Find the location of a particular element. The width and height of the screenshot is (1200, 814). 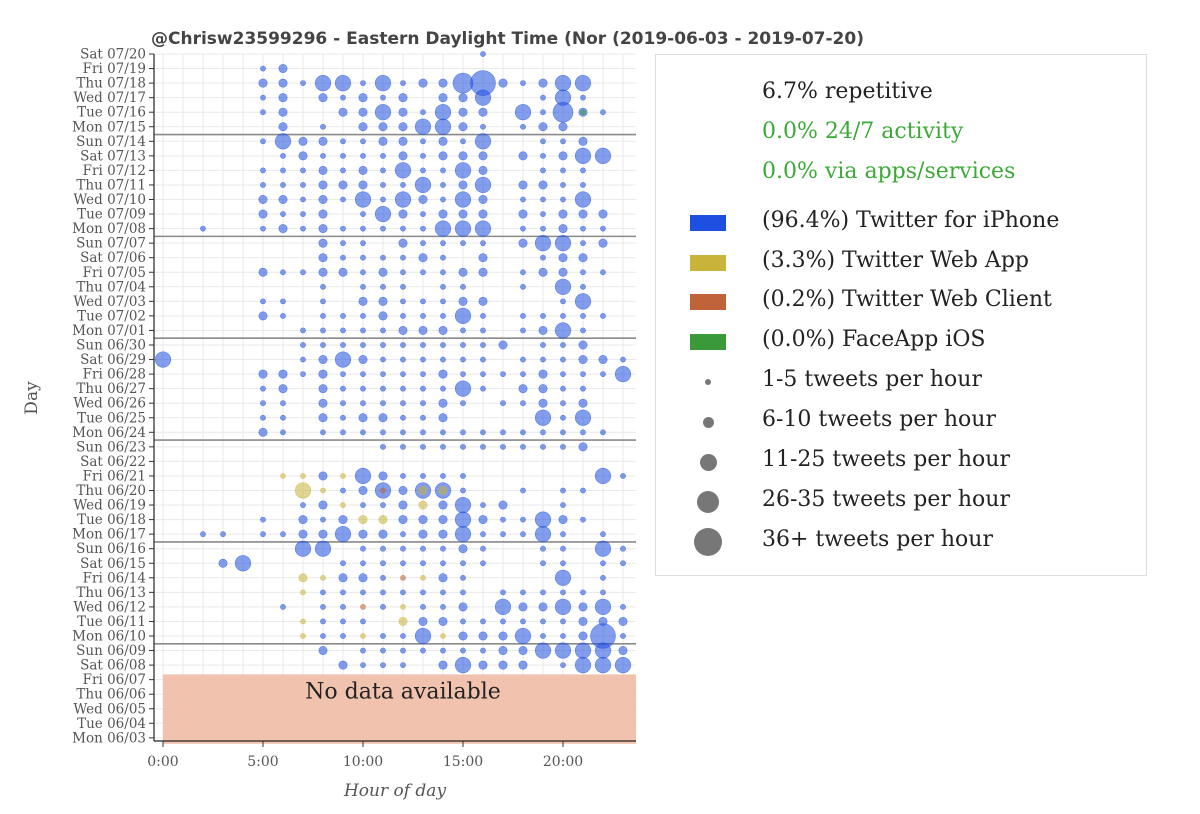

y-tick-label: Thu 06/27 is located at coordinates (111, 389).